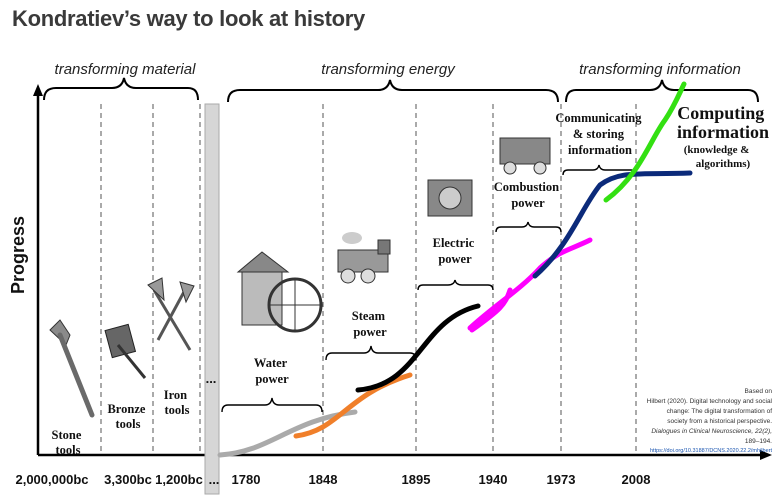 The height and width of the screenshot is (501, 780). I want to click on x-tick-1895: 1895, so click(416, 479).